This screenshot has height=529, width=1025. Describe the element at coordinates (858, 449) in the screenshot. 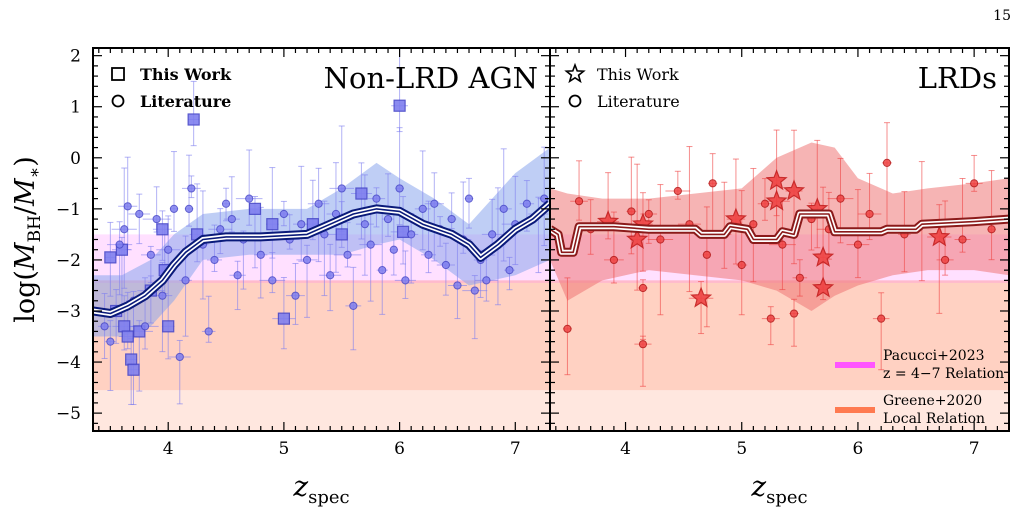

I see `x-tick-label: 6` at that location.